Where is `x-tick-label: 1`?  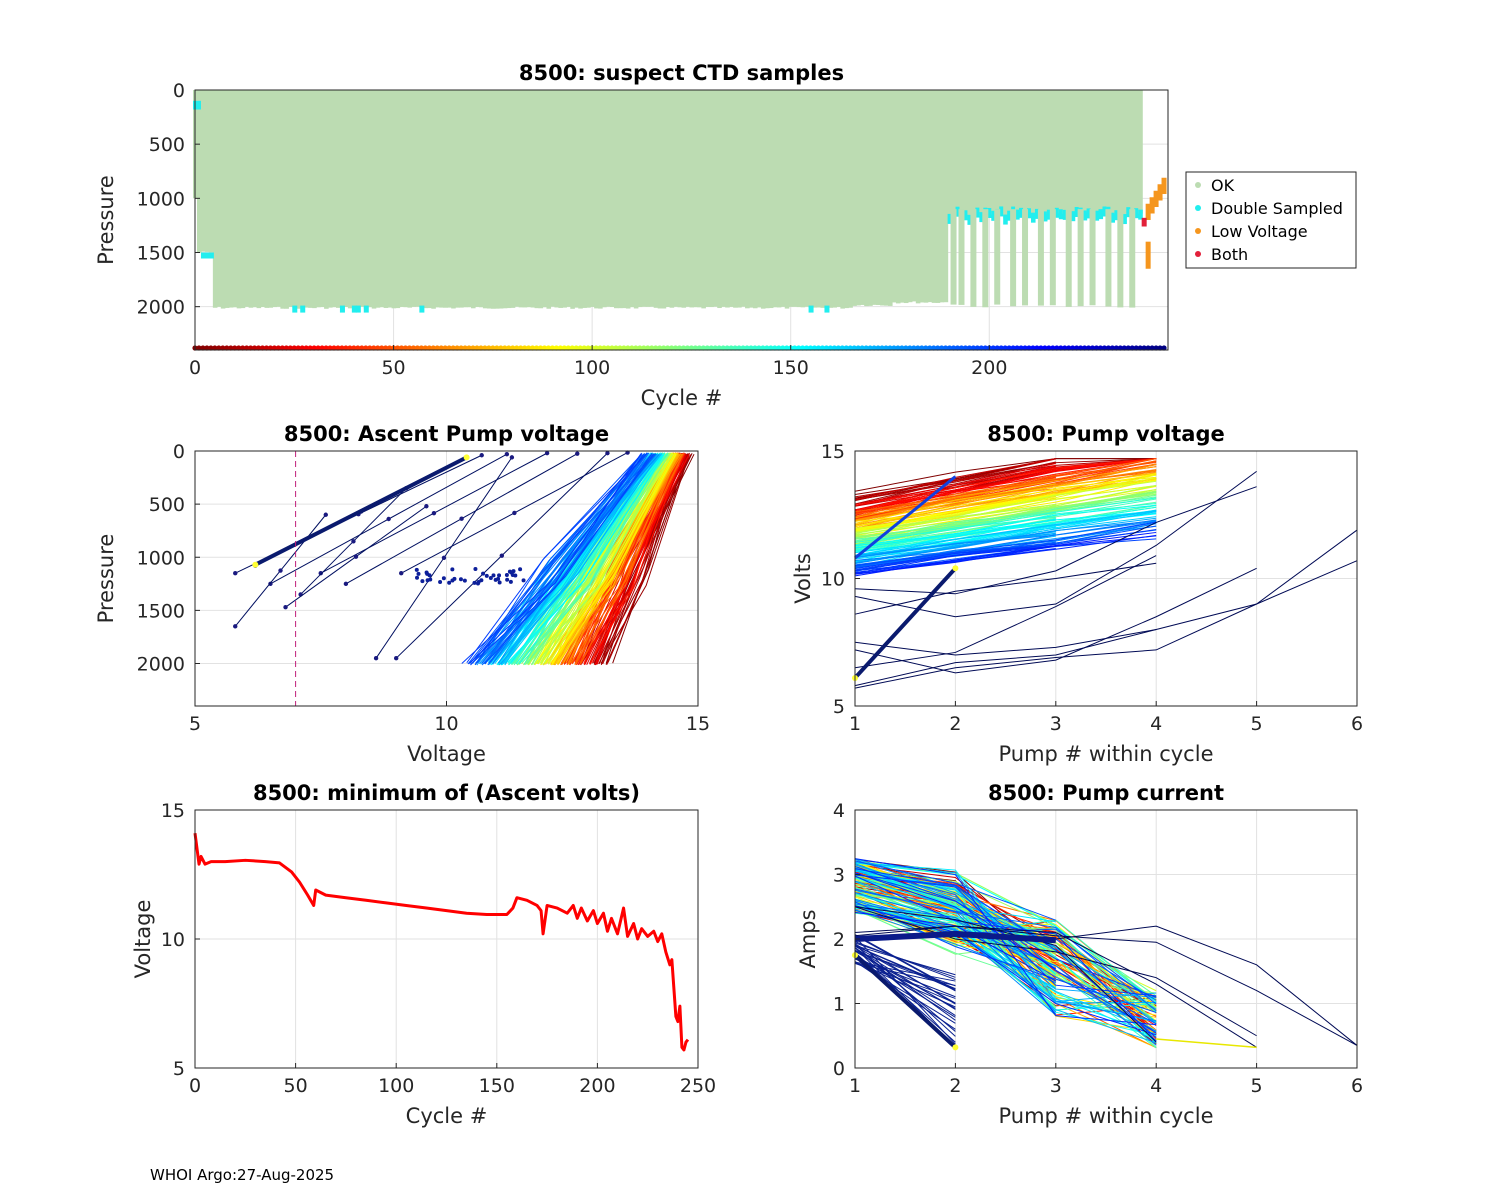
x-tick-label: 1 is located at coordinates (855, 1086).